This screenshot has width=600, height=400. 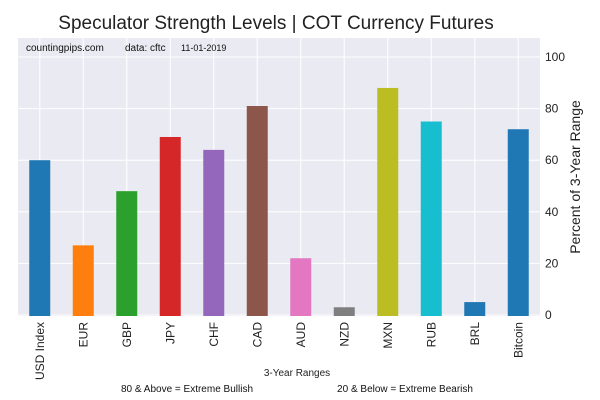 What do you see at coordinates (187, 389) in the screenshot?
I see `footnote-bullish: 80 & Above = Extreme Bullish` at bounding box center [187, 389].